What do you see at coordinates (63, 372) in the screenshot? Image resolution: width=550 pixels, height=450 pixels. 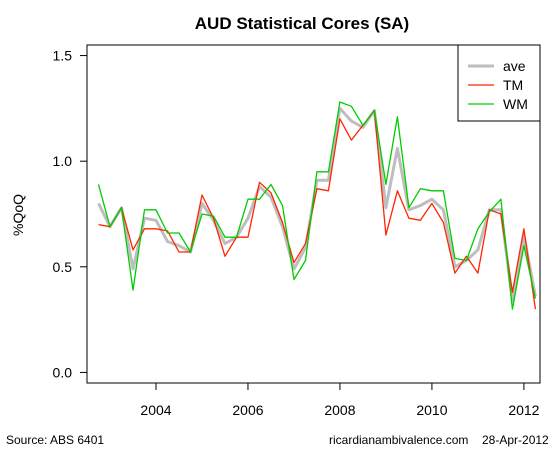 I see `y-tick-label: 0.0` at bounding box center [63, 372].